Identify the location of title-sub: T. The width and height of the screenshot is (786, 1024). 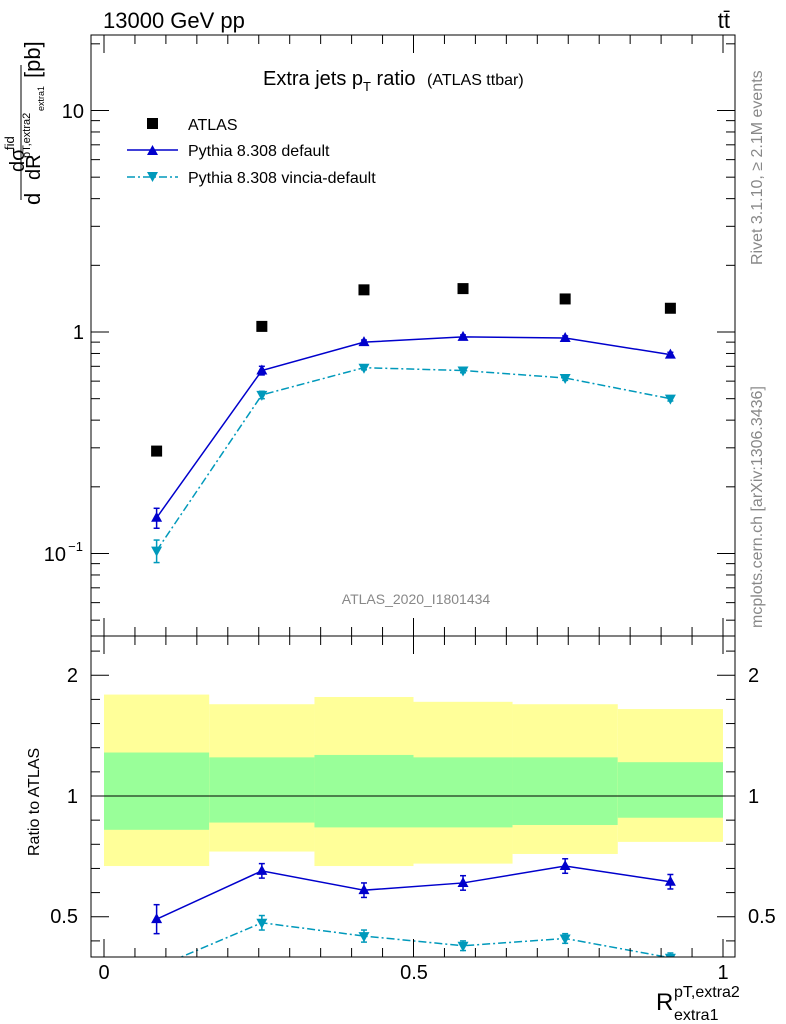
(367, 86).